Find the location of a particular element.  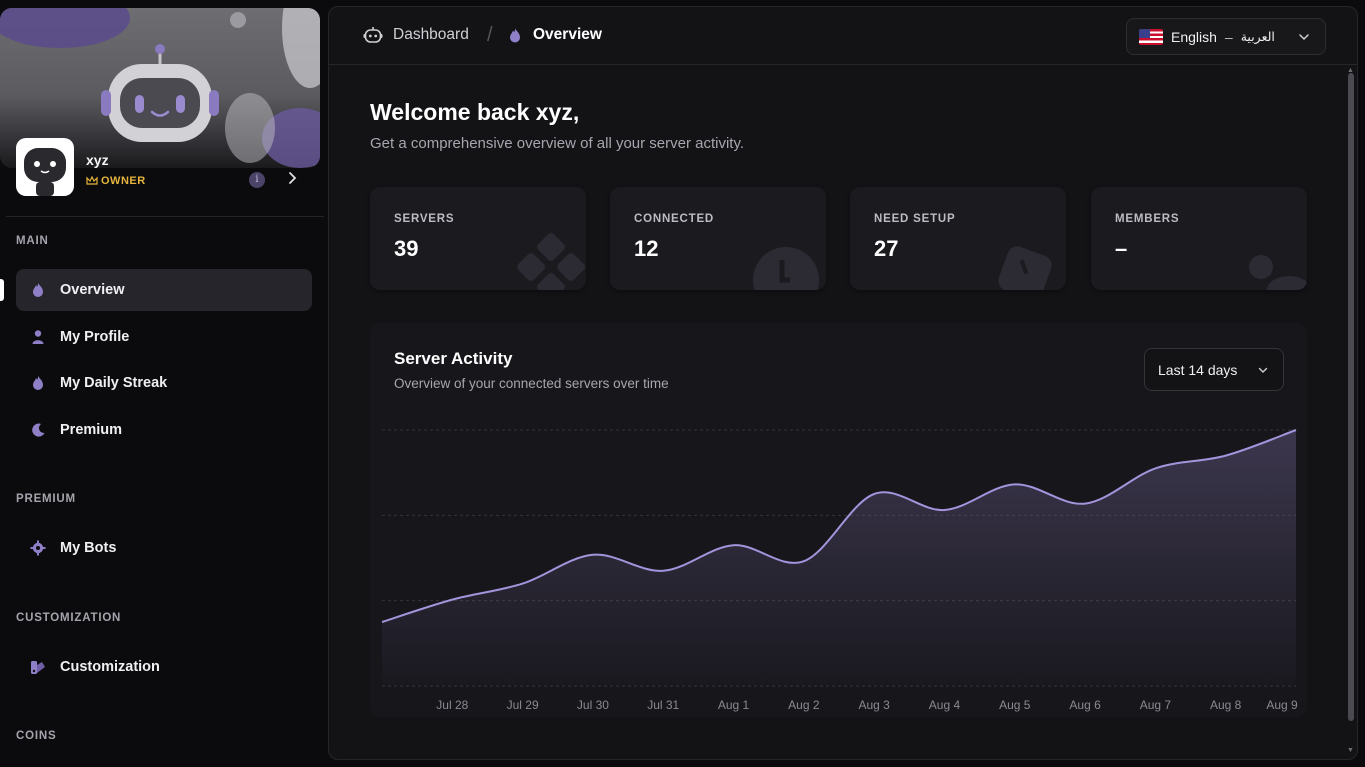

date-range-select: Last 14 days is located at coordinates (1214, 369).